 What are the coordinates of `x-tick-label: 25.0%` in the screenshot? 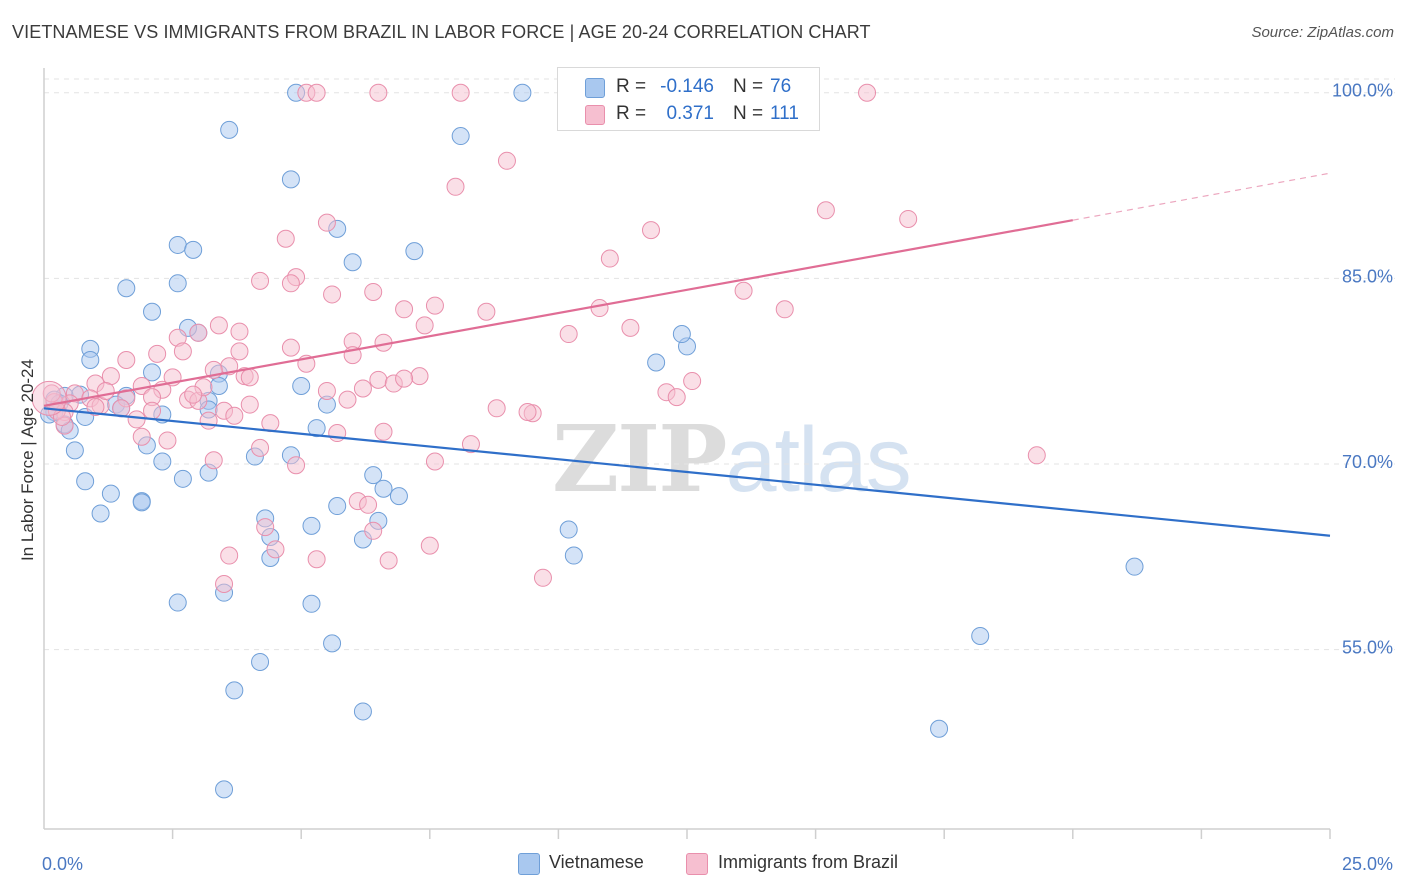 It's located at (1367, 864).